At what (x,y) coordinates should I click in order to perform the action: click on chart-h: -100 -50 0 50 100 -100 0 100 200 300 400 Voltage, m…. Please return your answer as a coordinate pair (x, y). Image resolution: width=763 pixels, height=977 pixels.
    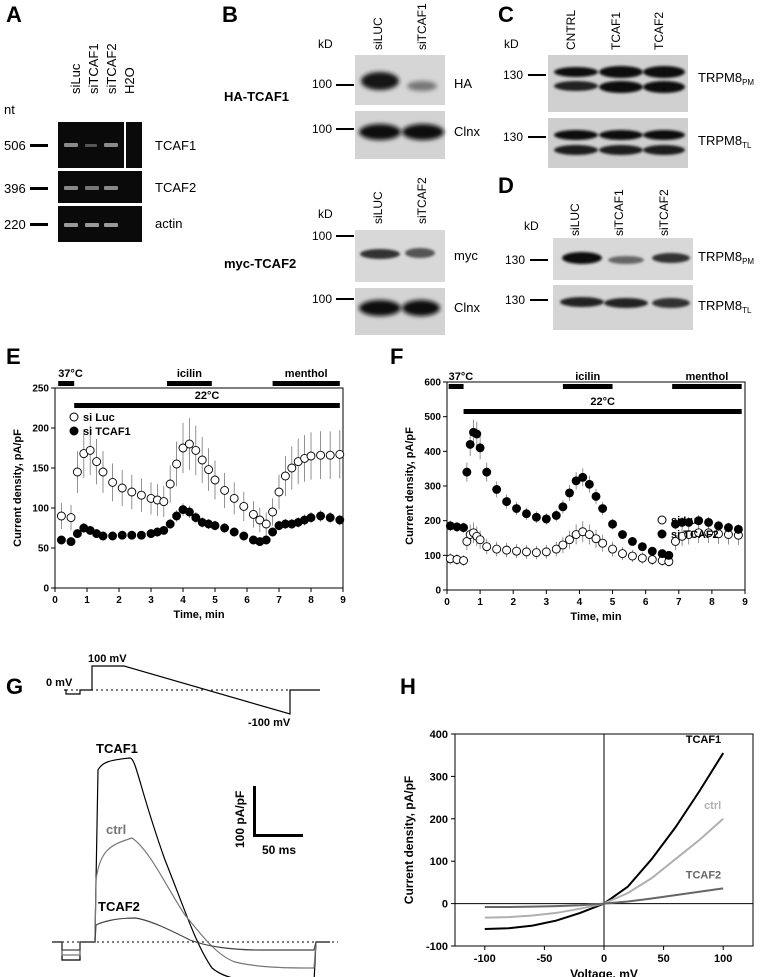
    Looking at the image, I should click on (578, 853).